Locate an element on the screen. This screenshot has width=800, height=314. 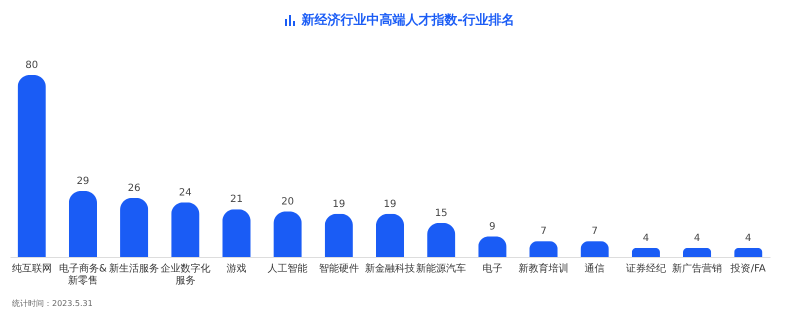
data-label: 15 is located at coordinates (441, 213).